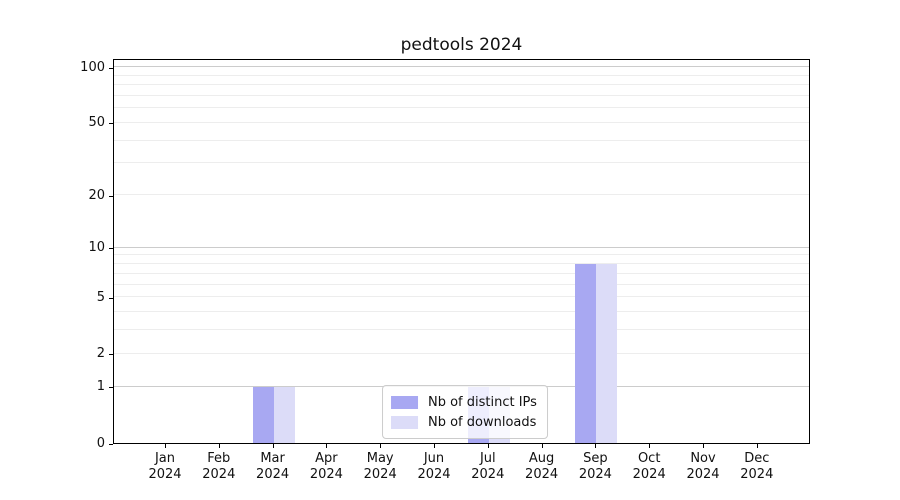 This screenshot has height=500, width=900. Describe the element at coordinates (596, 446) in the screenshot. I see `x-tick-mark-sep` at that location.